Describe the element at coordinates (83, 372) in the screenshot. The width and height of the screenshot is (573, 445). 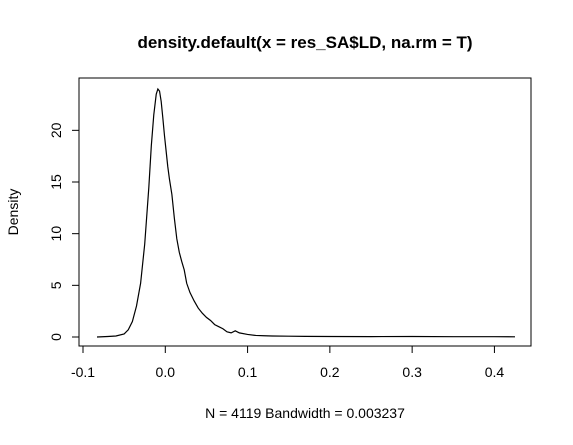
I see `x-tick-label: -0.1` at that location.